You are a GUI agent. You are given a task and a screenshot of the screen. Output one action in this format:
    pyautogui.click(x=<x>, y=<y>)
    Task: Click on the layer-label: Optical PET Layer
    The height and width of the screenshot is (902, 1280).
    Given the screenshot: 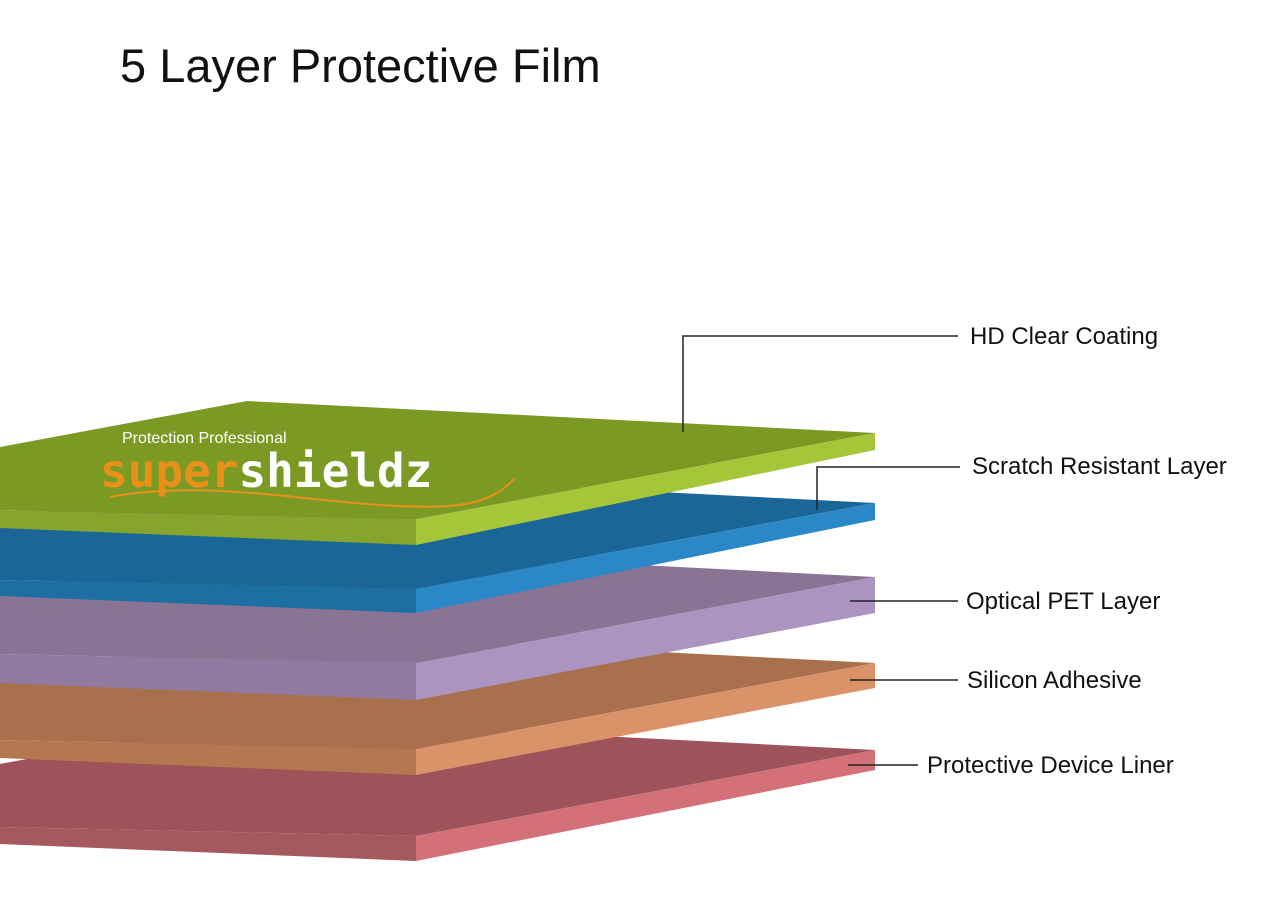 What is the action you would take?
    pyautogui.click(x=1063, y=601)
    